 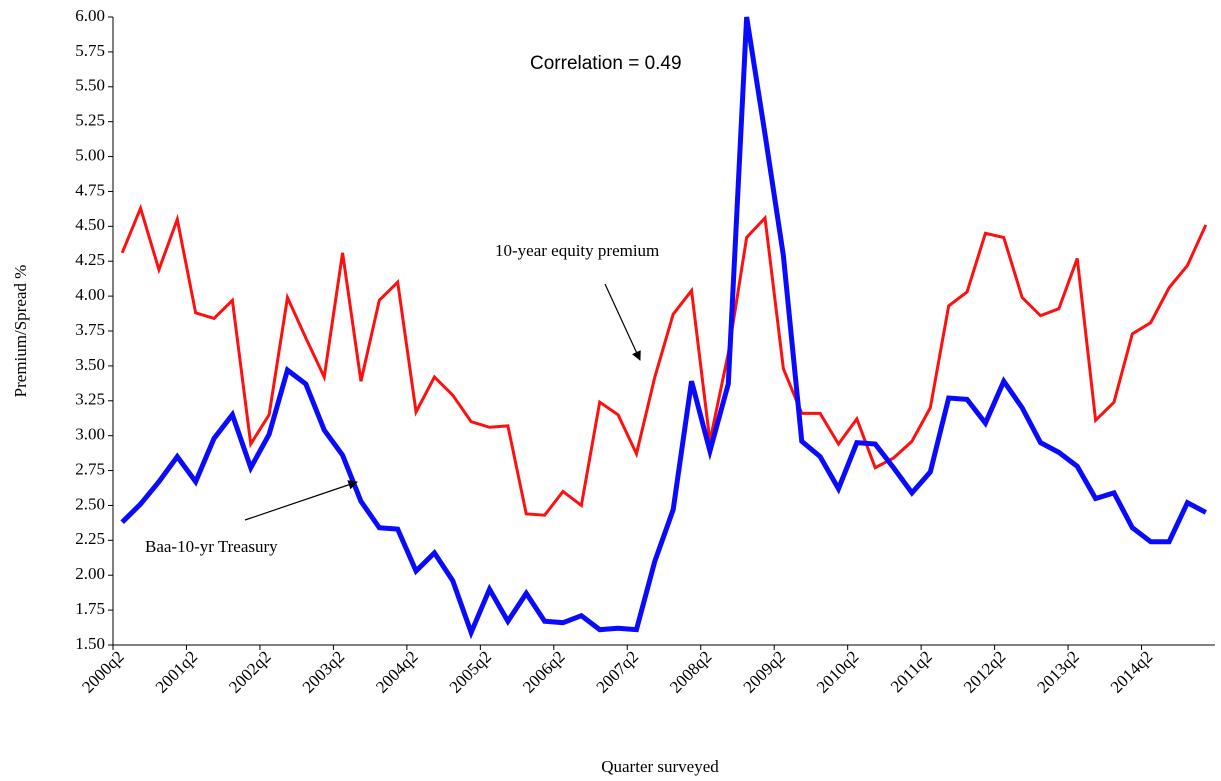 I want to click on y-tick-label: 2.25, so click(x=90, y=538).